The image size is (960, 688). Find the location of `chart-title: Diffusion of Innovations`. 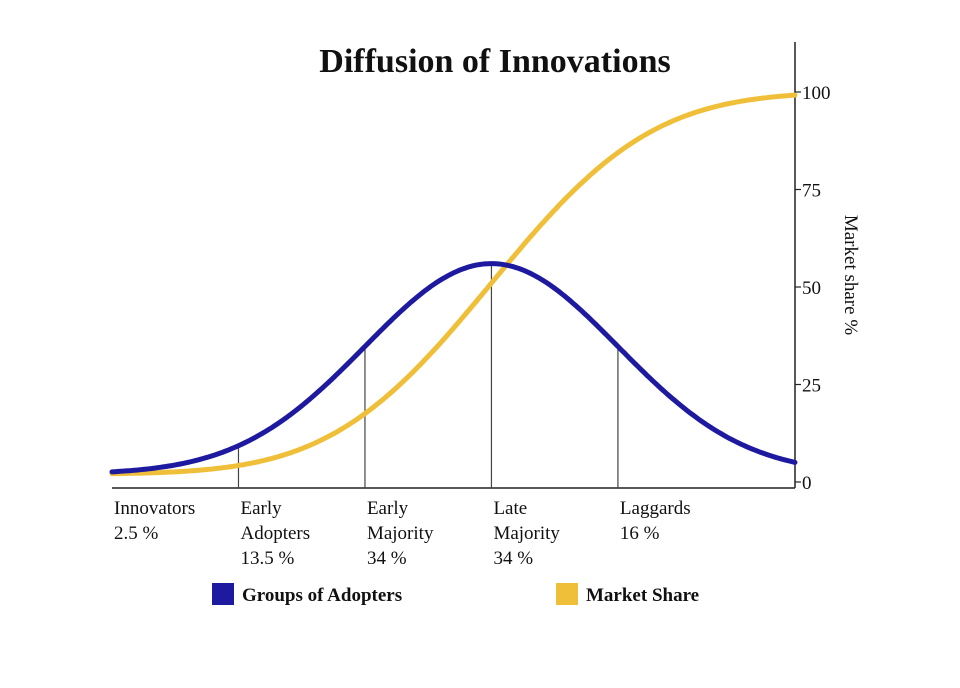

chart-title: Diffusion of Innovations is located at coordinates (494, 61).